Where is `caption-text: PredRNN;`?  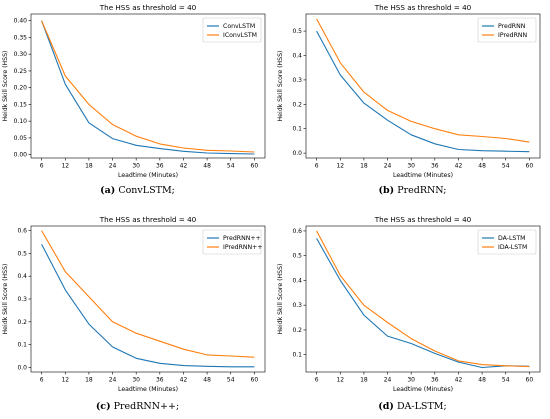
caption-text: PredRNN; is located at coordinates (422, 190).